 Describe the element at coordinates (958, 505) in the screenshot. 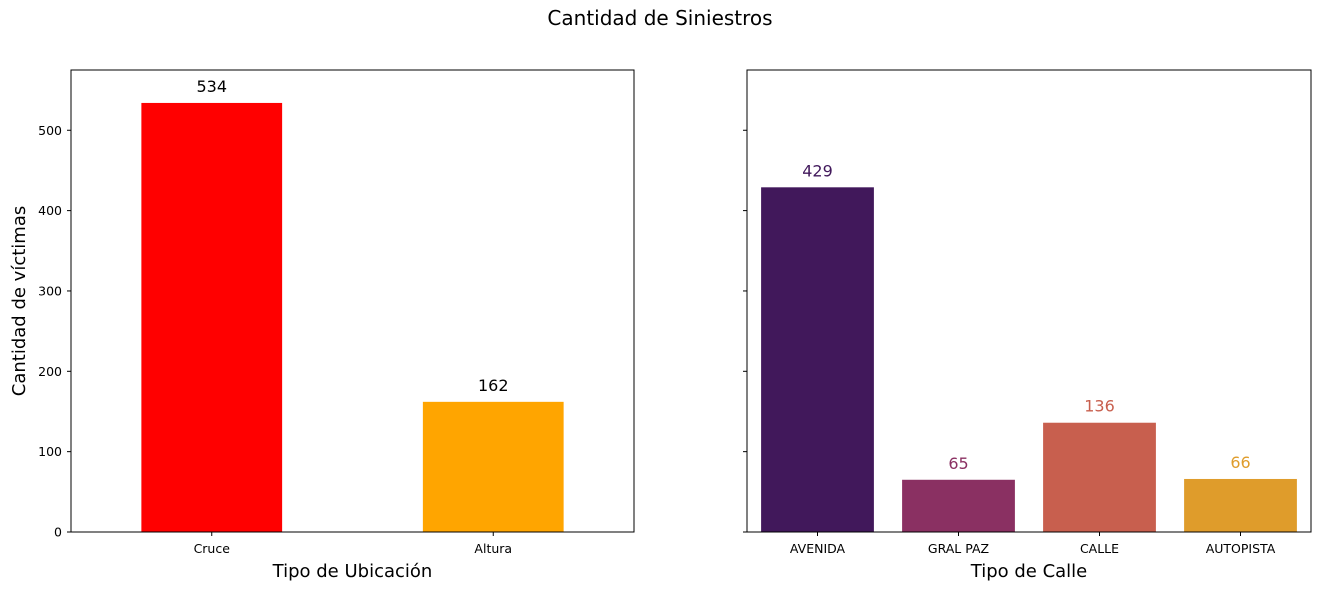

I see `bar-gral-paz` at that location.